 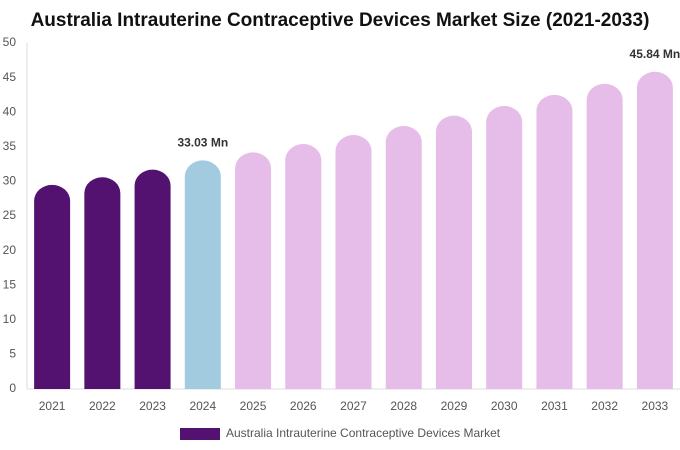 I want to click on x-tick-label: 2023, so click(x=152, y=406).